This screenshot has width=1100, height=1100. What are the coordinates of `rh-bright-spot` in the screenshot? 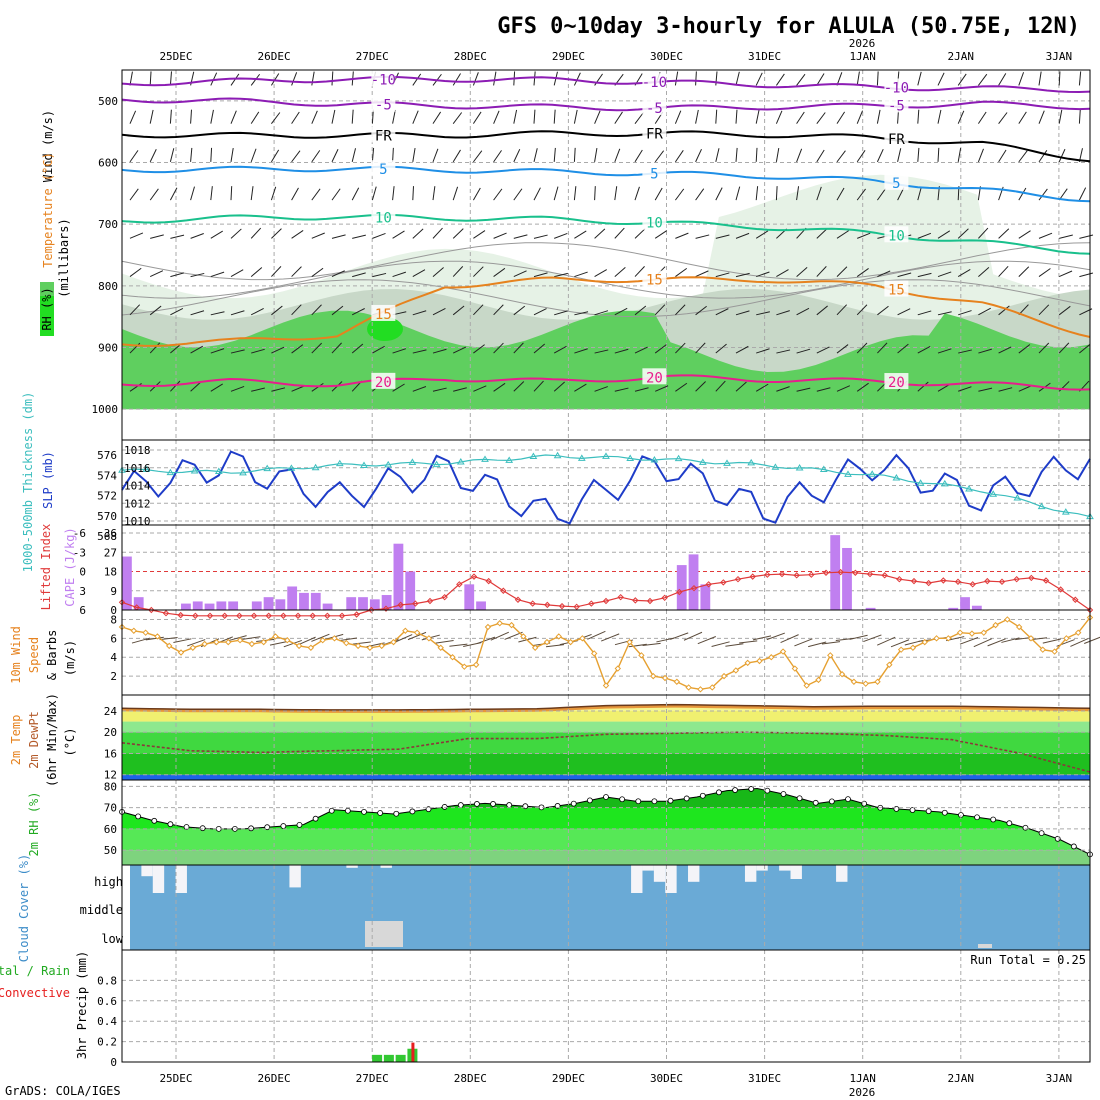 It's located at (385, 329).